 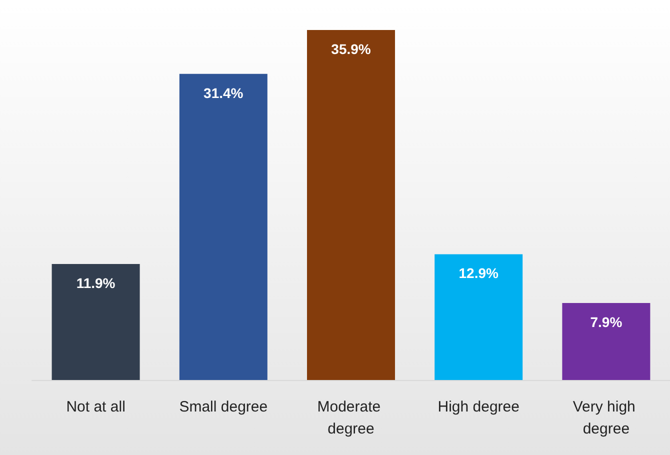 I want to click on x-tick-label: Very high degree, so click(x=606, y=418).